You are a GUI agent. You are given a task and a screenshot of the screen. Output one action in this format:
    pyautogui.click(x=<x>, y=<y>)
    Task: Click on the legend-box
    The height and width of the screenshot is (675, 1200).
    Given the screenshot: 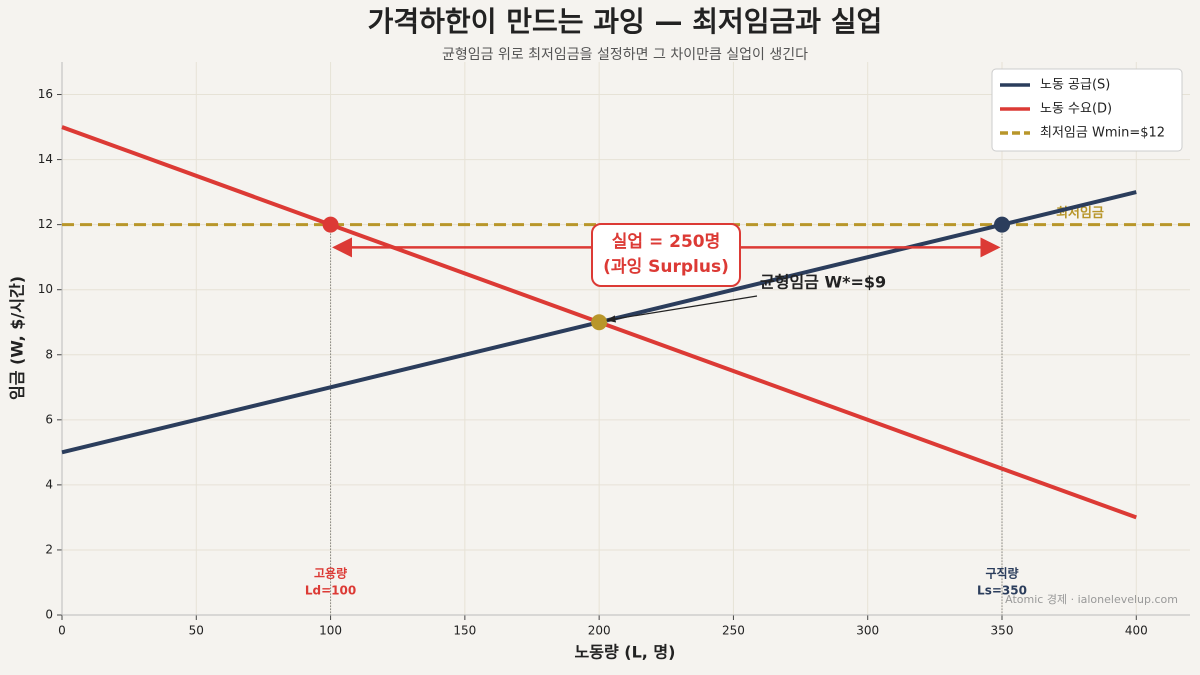 What is the action you would take?
    pyautogui.click(x=1087, y=110)
    